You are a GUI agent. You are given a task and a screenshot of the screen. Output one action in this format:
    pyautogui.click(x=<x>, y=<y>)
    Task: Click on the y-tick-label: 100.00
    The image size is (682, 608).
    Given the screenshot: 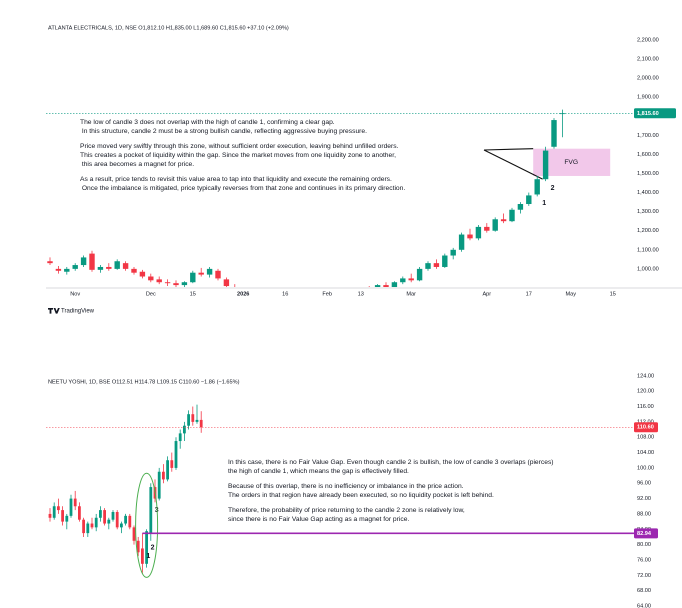 What is the action you would take?
    pyautogui.click(x=645, y=468)
    